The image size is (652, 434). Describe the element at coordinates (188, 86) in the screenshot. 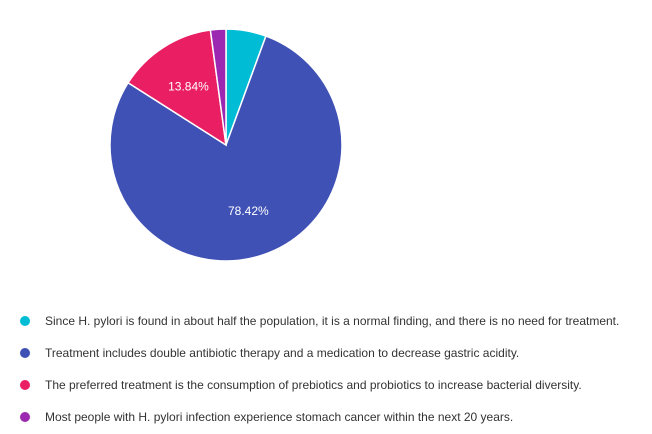

I see `slice-data-label: 13.84%` at that location.